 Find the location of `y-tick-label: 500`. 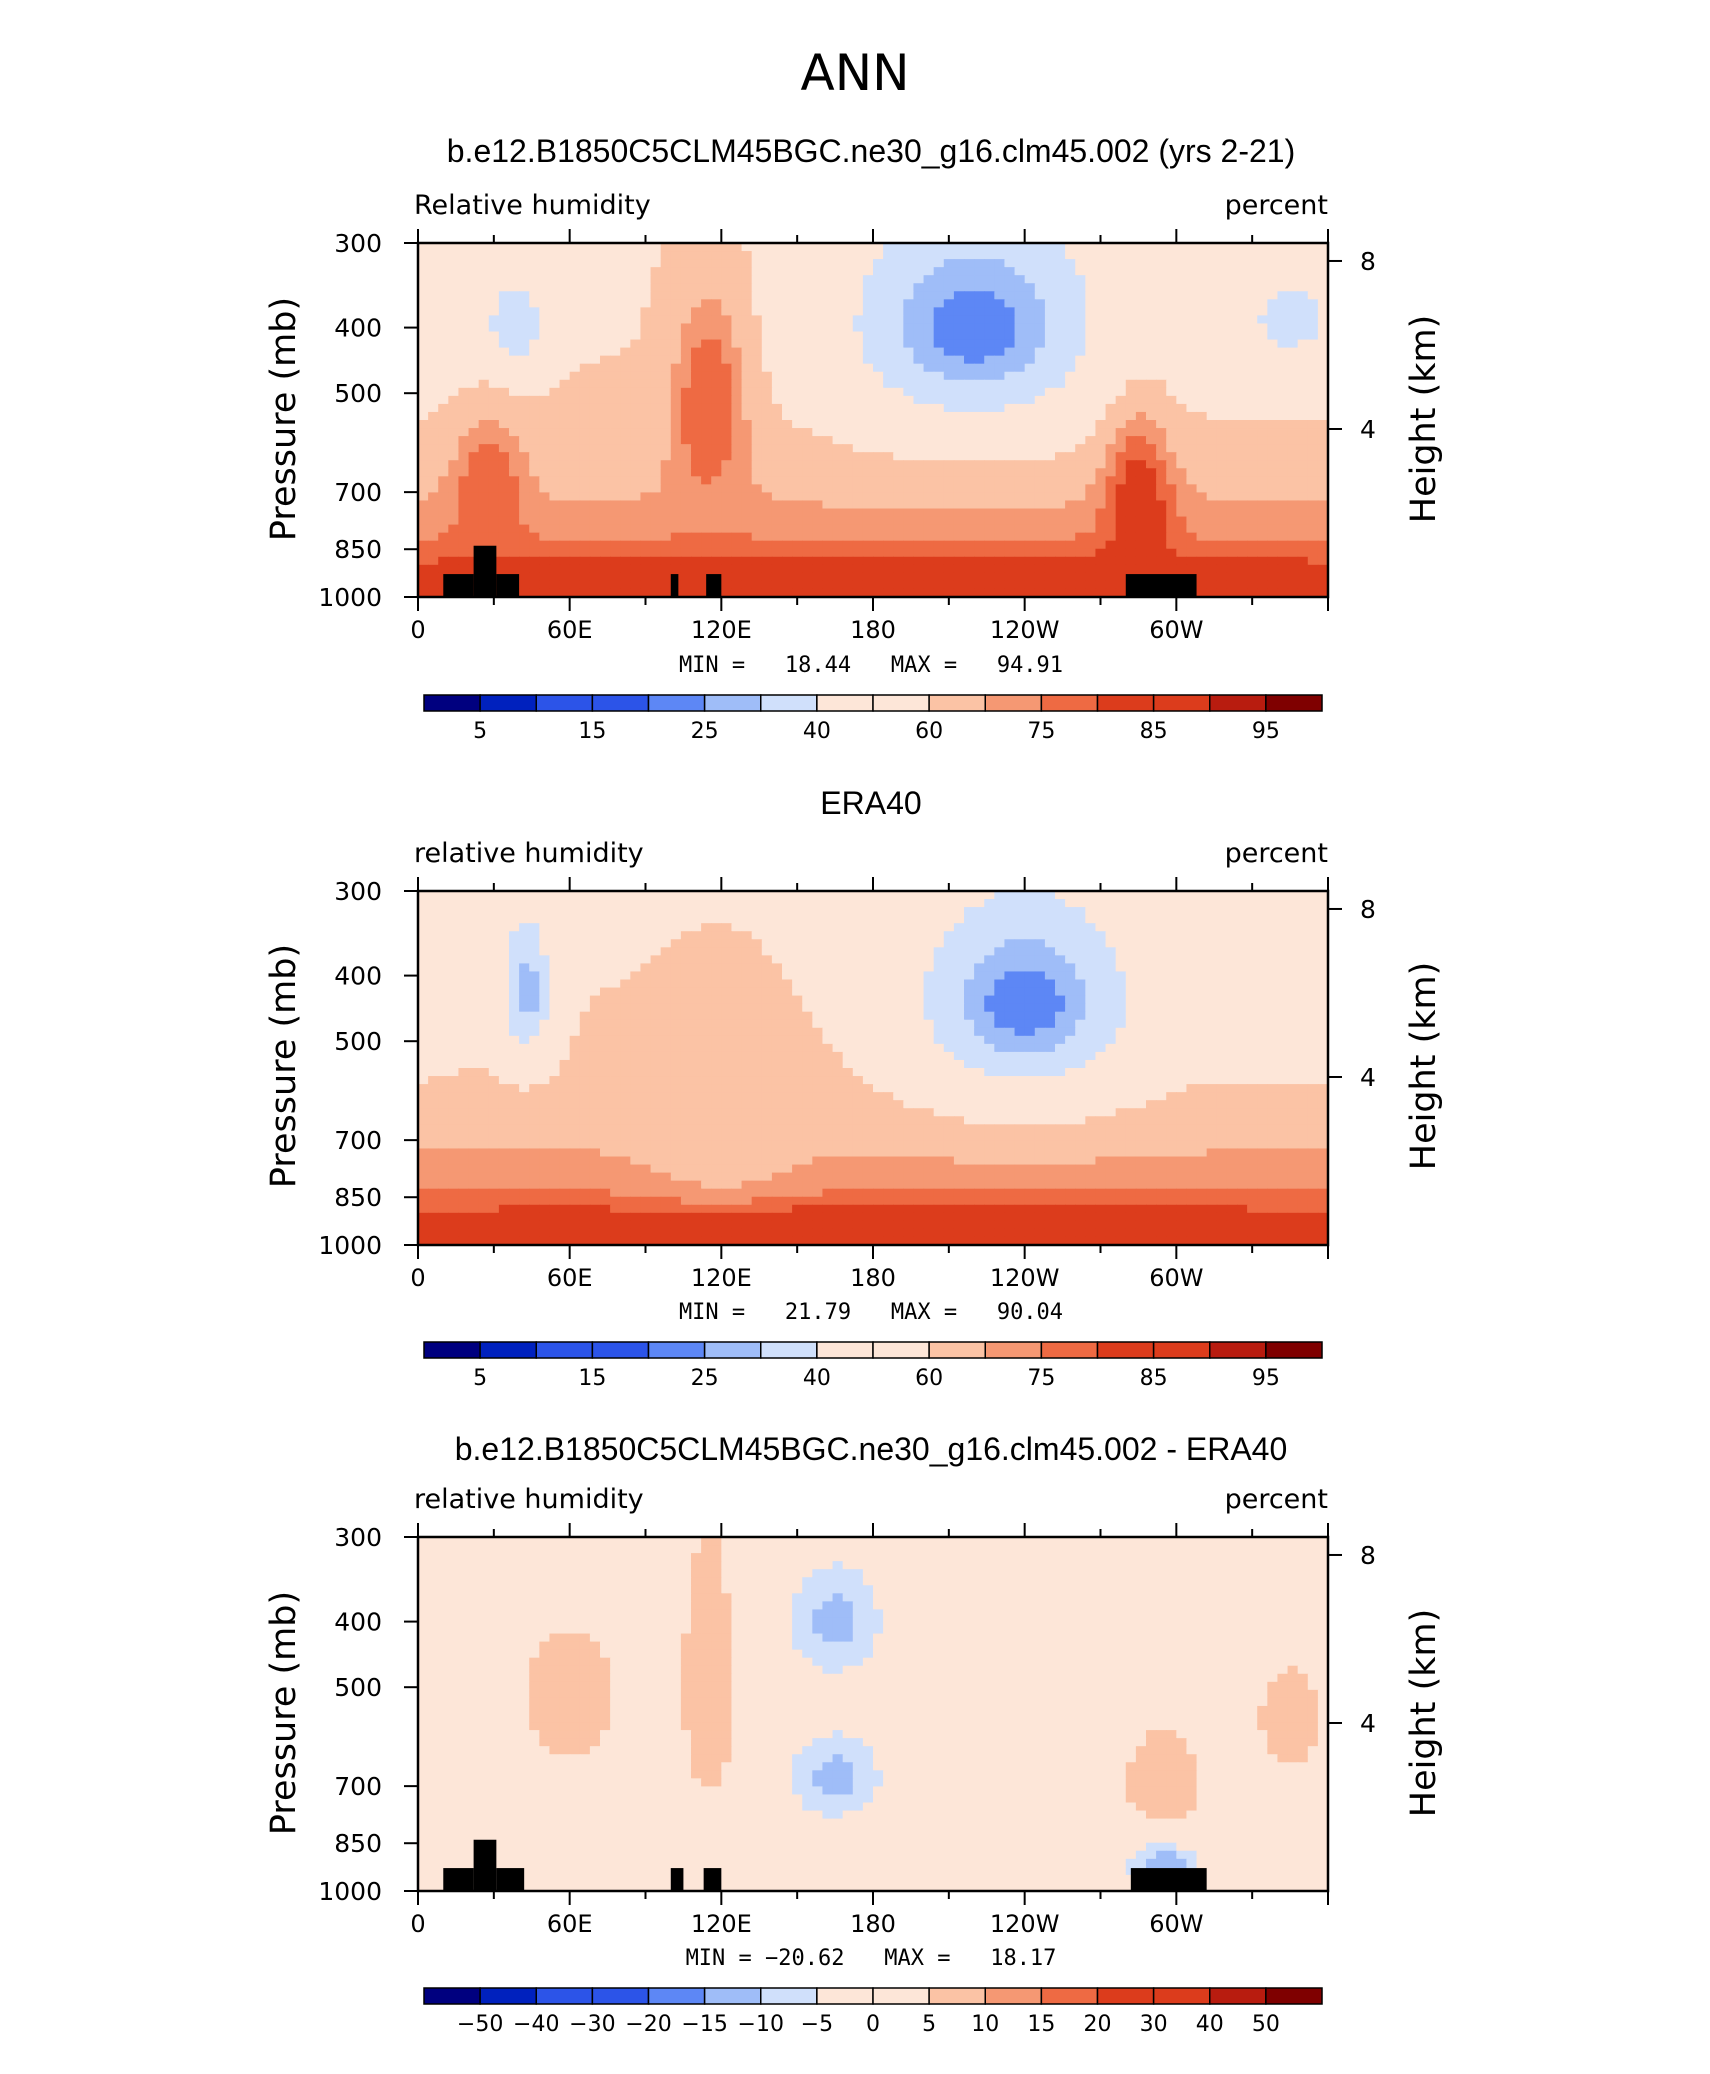

y-tick-label: 500 is located at coordinates (358, 393).